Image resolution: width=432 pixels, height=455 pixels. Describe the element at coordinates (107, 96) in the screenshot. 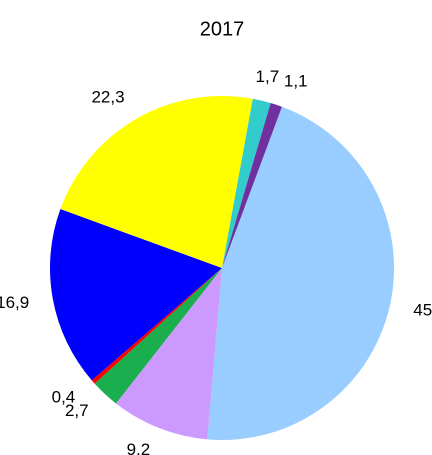

I see `data-label: 22,3` at that location.